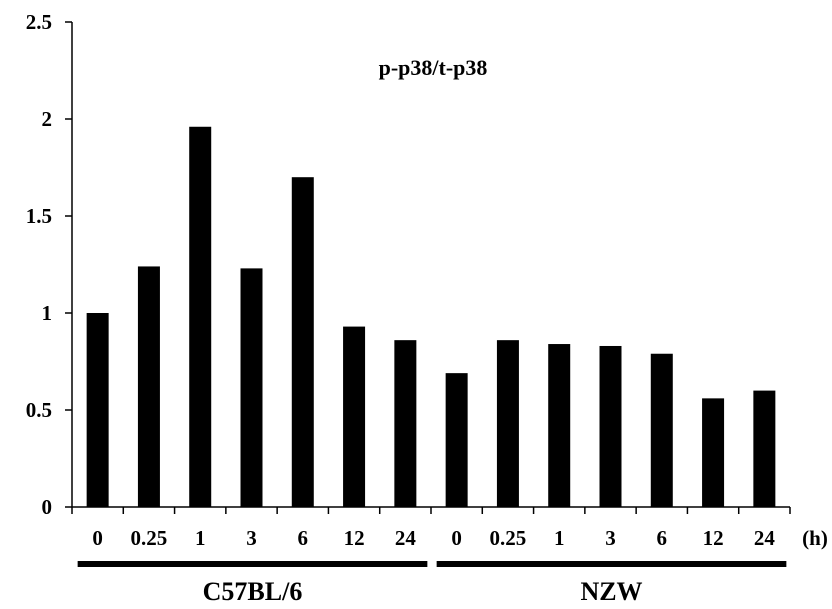  What do you see at coordinates (611, 591) in the screenshot?
I see `group-label: NZW` at bounding box center [611, 591].